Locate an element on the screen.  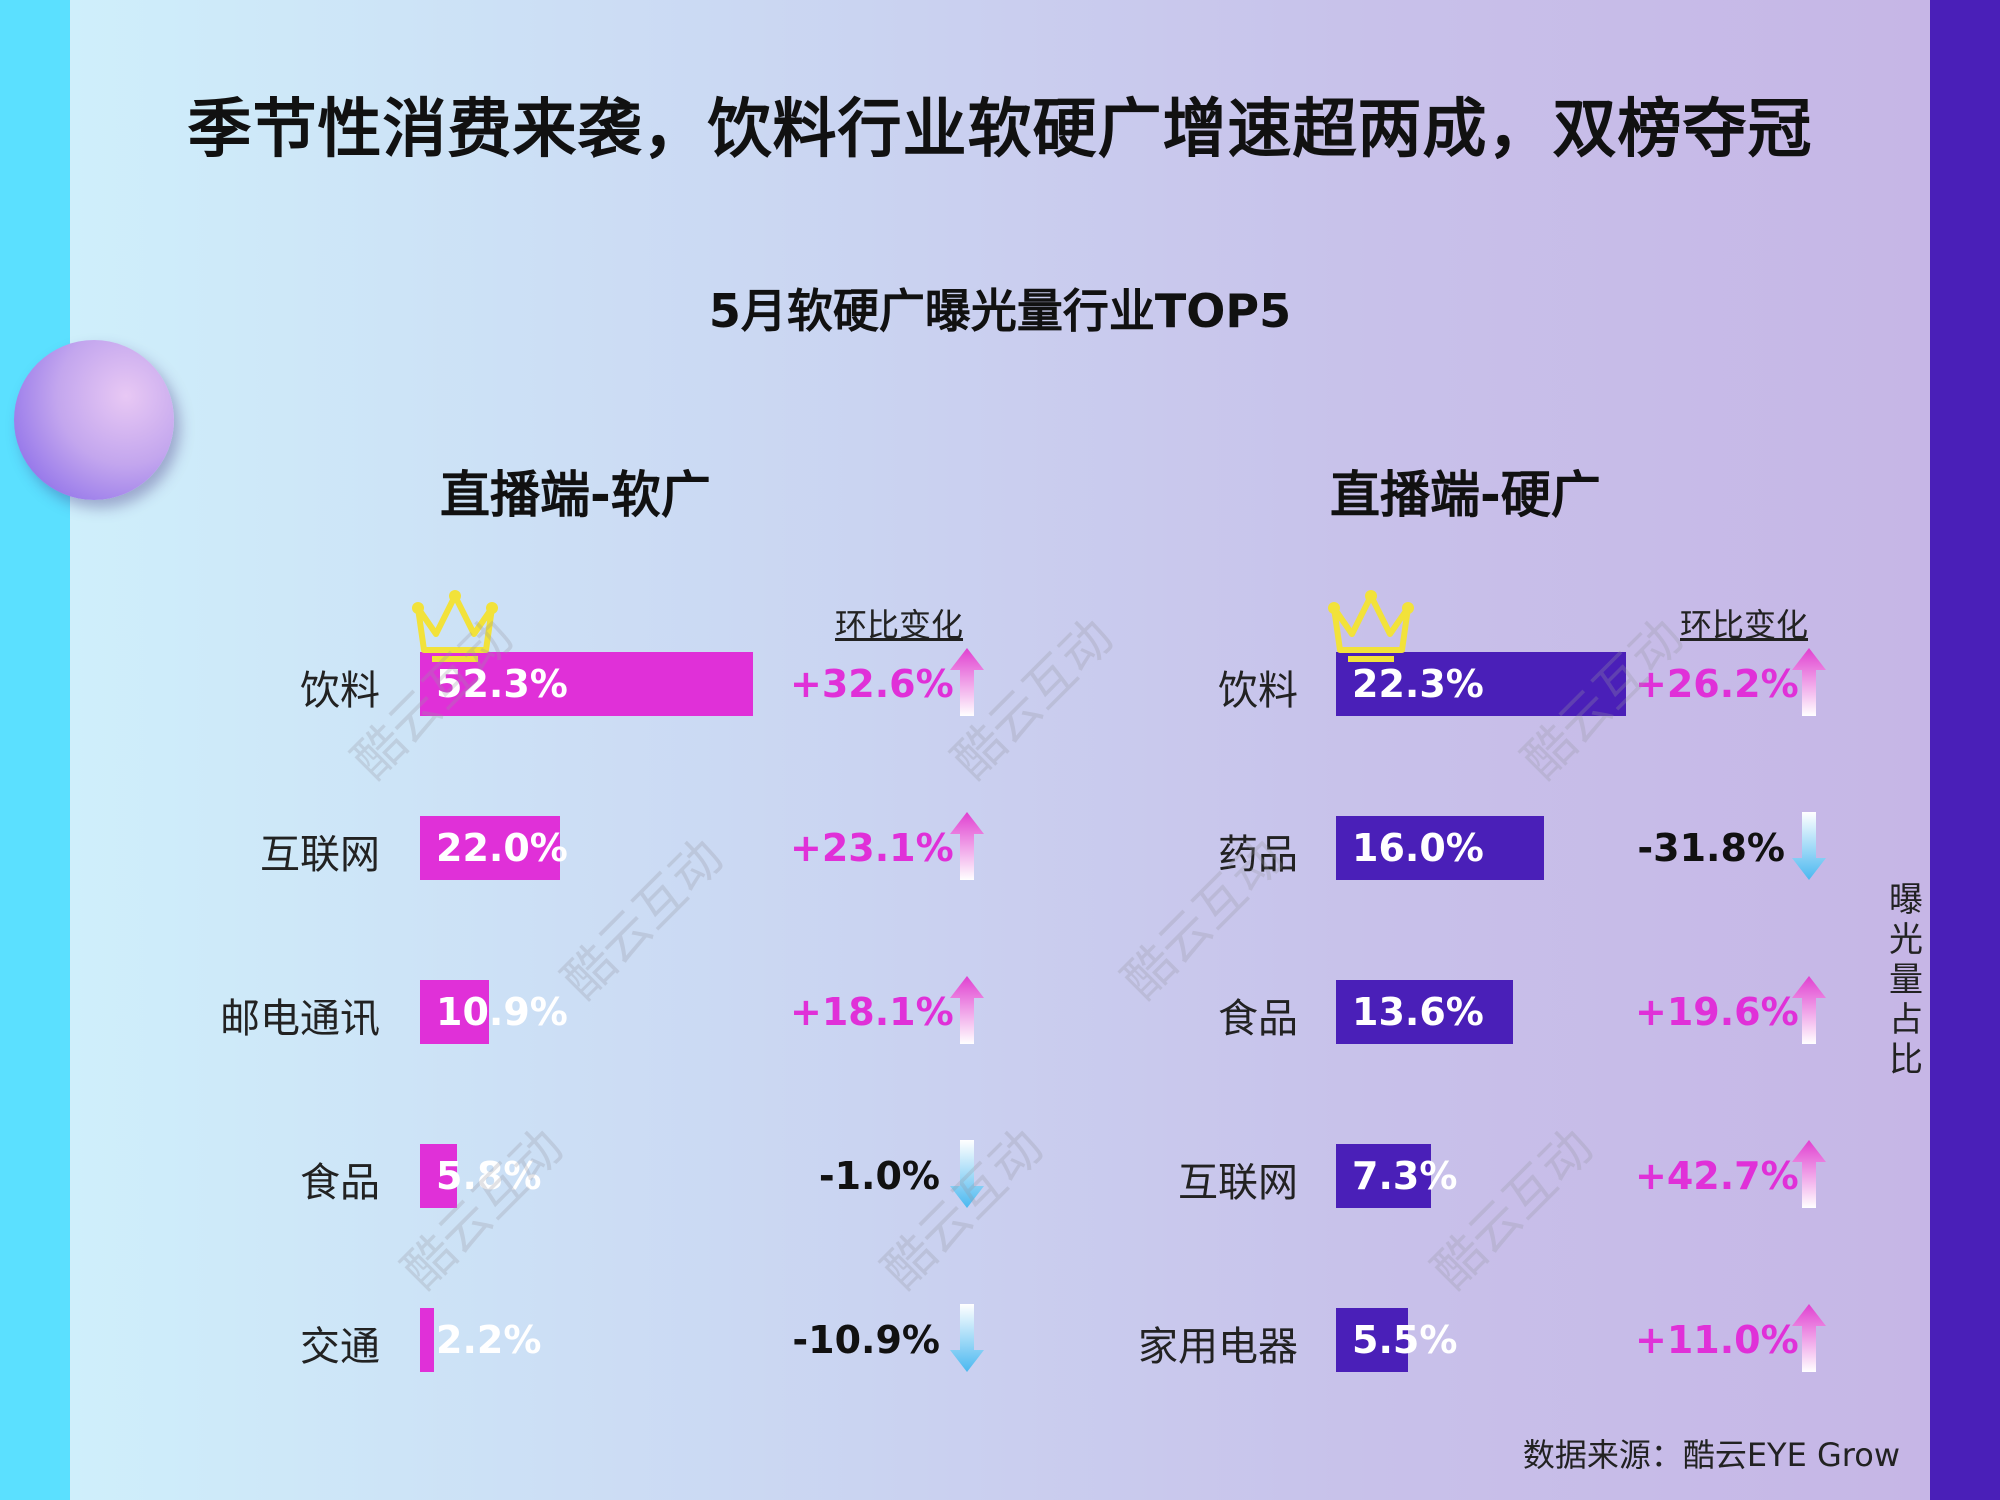
soft-category-label: 互联网 is located at coordinates (320, 855).